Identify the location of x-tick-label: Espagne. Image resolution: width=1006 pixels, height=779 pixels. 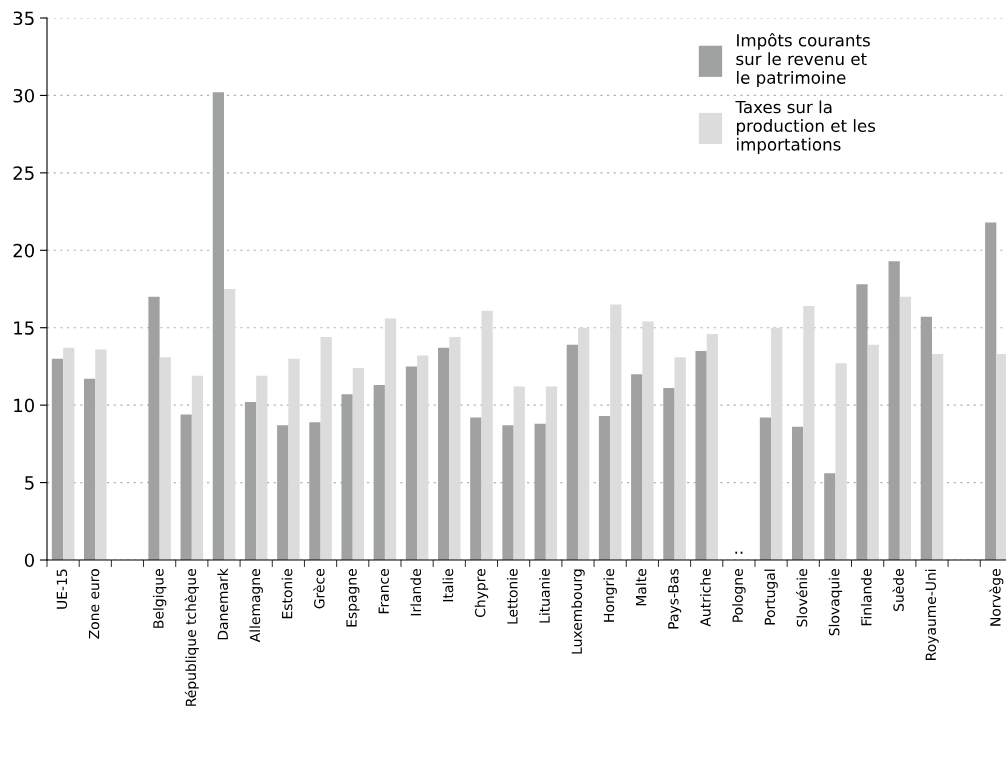
(353, 598).